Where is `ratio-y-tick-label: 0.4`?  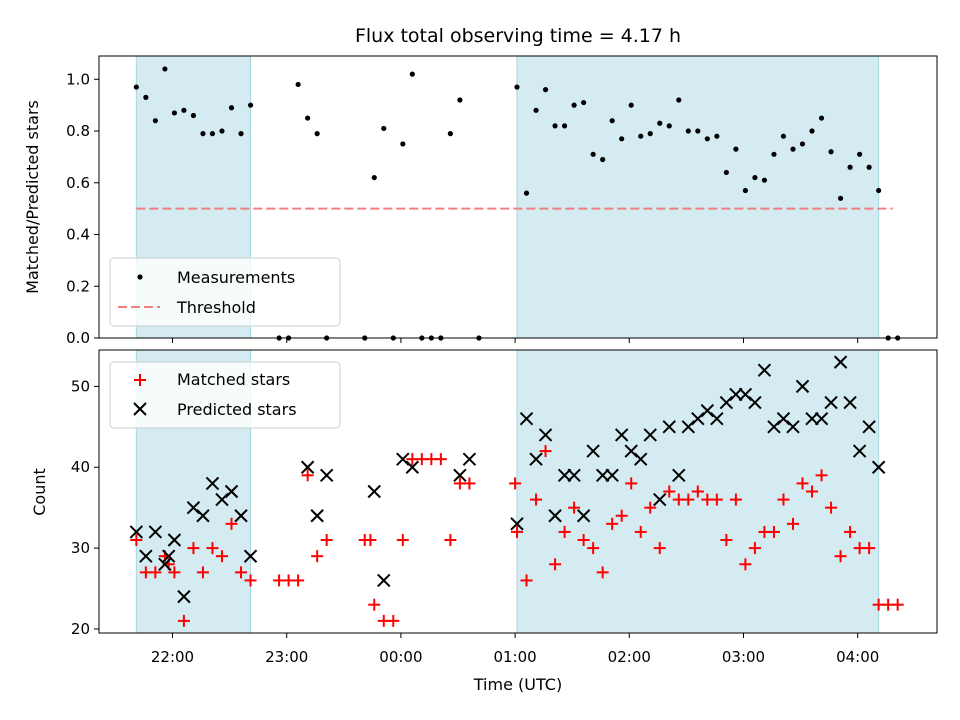 ratio-y-tick-label: 0.4 is located at coordinates (78, 235).